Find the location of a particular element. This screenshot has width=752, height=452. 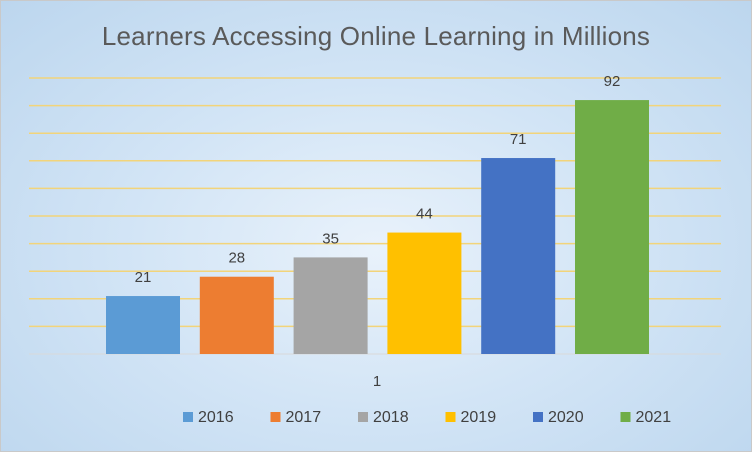

category-label: 1 is located at coordinates (377, 381).